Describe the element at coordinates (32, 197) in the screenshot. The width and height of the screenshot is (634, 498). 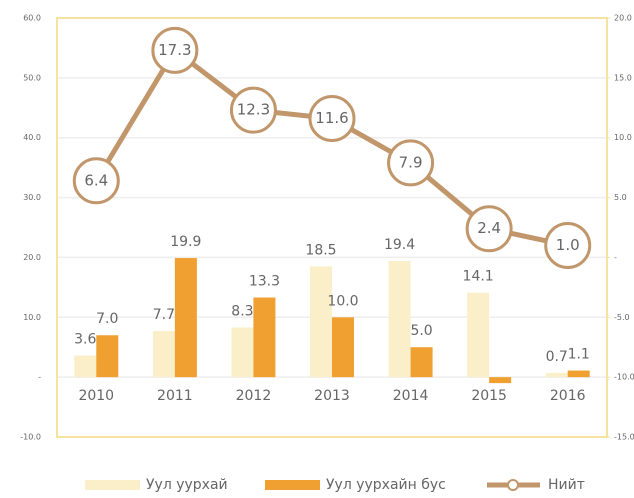
I see `y-tick-label: 30.0` at that location.